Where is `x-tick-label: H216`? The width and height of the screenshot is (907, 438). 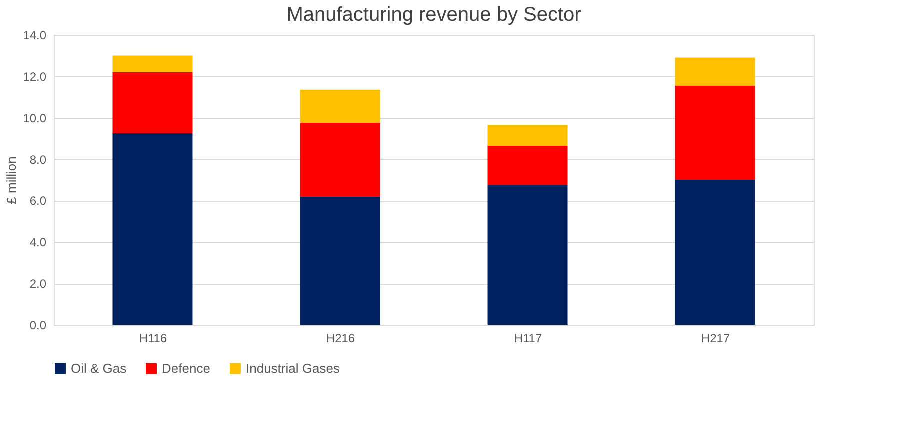
x-tick-label: H216 is located at coordinates (341, 339).